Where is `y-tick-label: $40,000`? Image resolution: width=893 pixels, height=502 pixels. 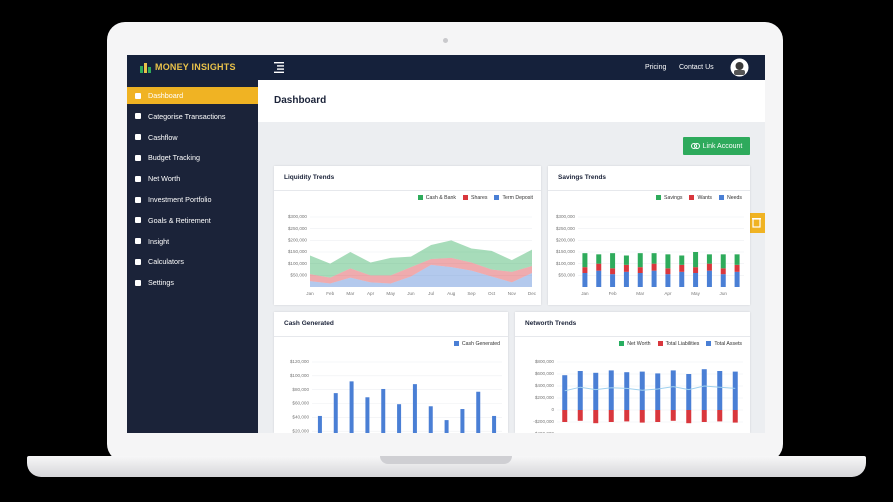 y-tick-label: $40,000 is located at coordinates (300, 417).